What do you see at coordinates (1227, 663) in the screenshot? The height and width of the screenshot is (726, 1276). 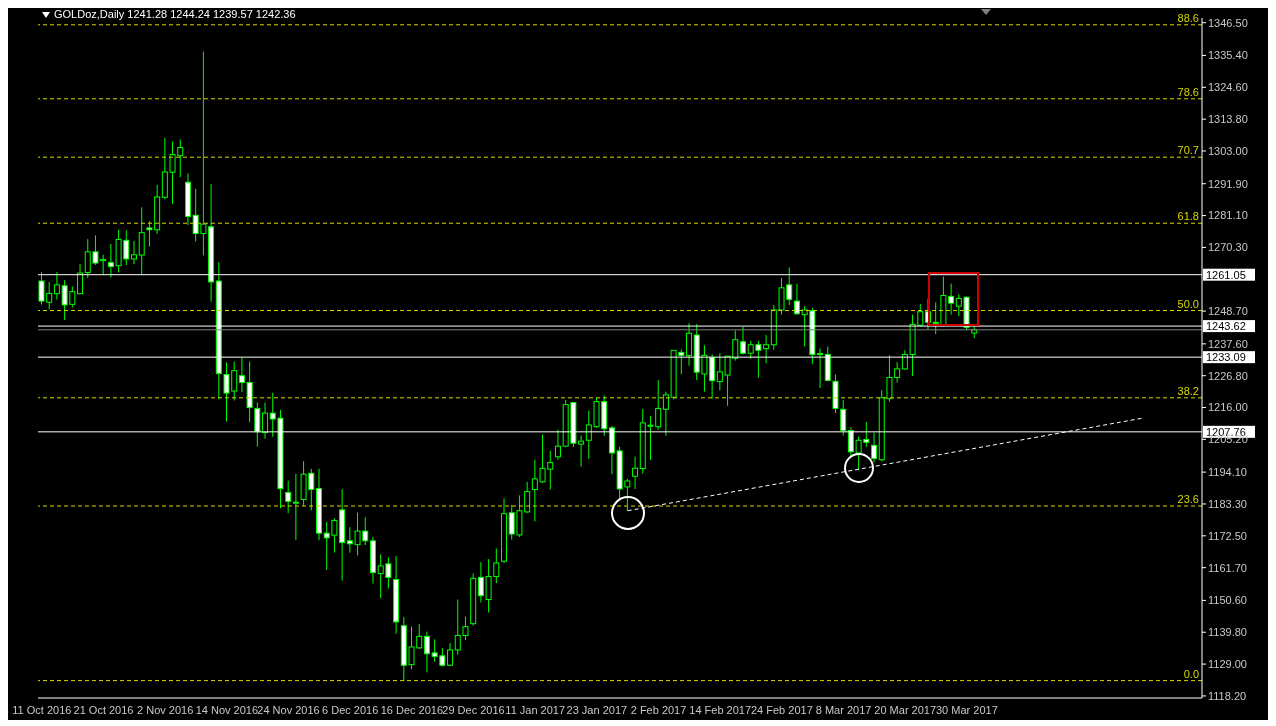 I see `y-tick-label: 1129.00` at bounding box center [1227, 663].